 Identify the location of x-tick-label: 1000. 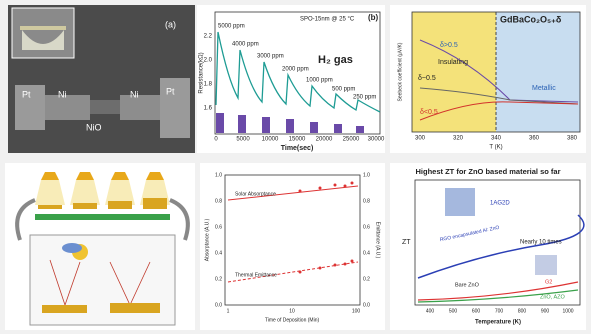
(567, 311).